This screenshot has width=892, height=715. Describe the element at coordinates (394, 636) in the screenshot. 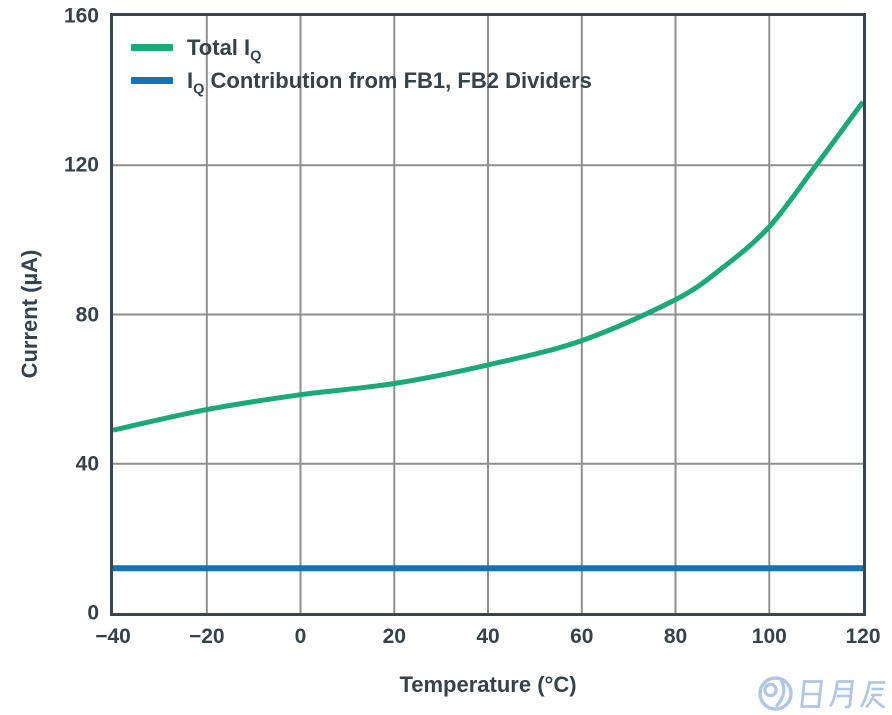

I see `x-tick-label: 20` at that location.